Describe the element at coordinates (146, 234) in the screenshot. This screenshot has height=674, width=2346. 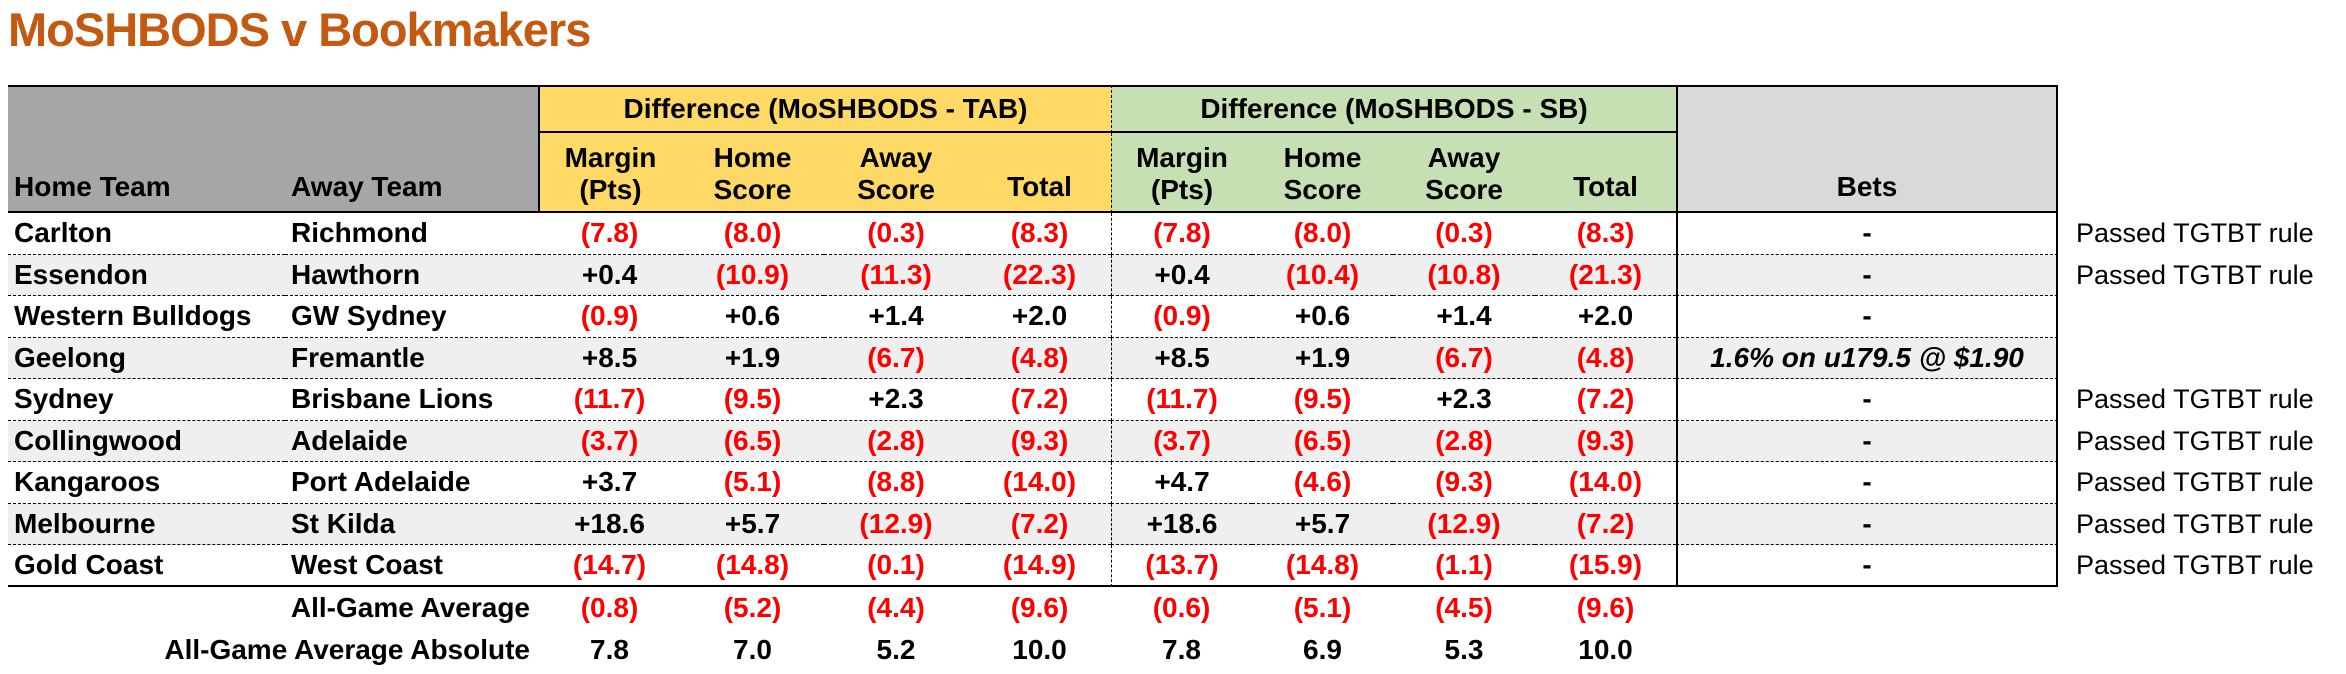
I see `cell-home-team: Carlton` at that location.